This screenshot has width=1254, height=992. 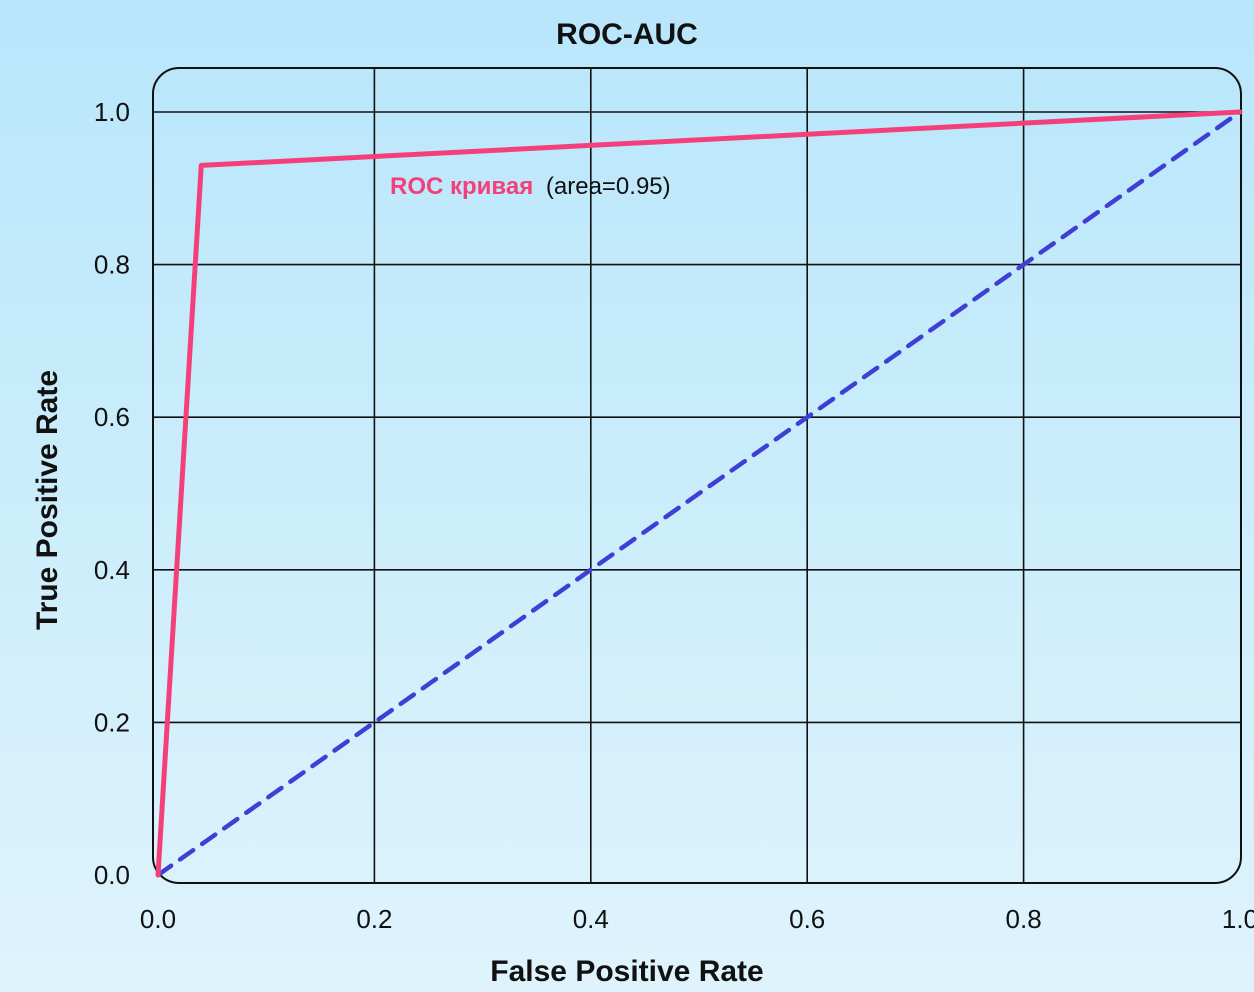 What do you see at coordinates (1024, 919) in the screenshot?
I see `x-tick-label: 0.8` at bounding box center [1024, 919].